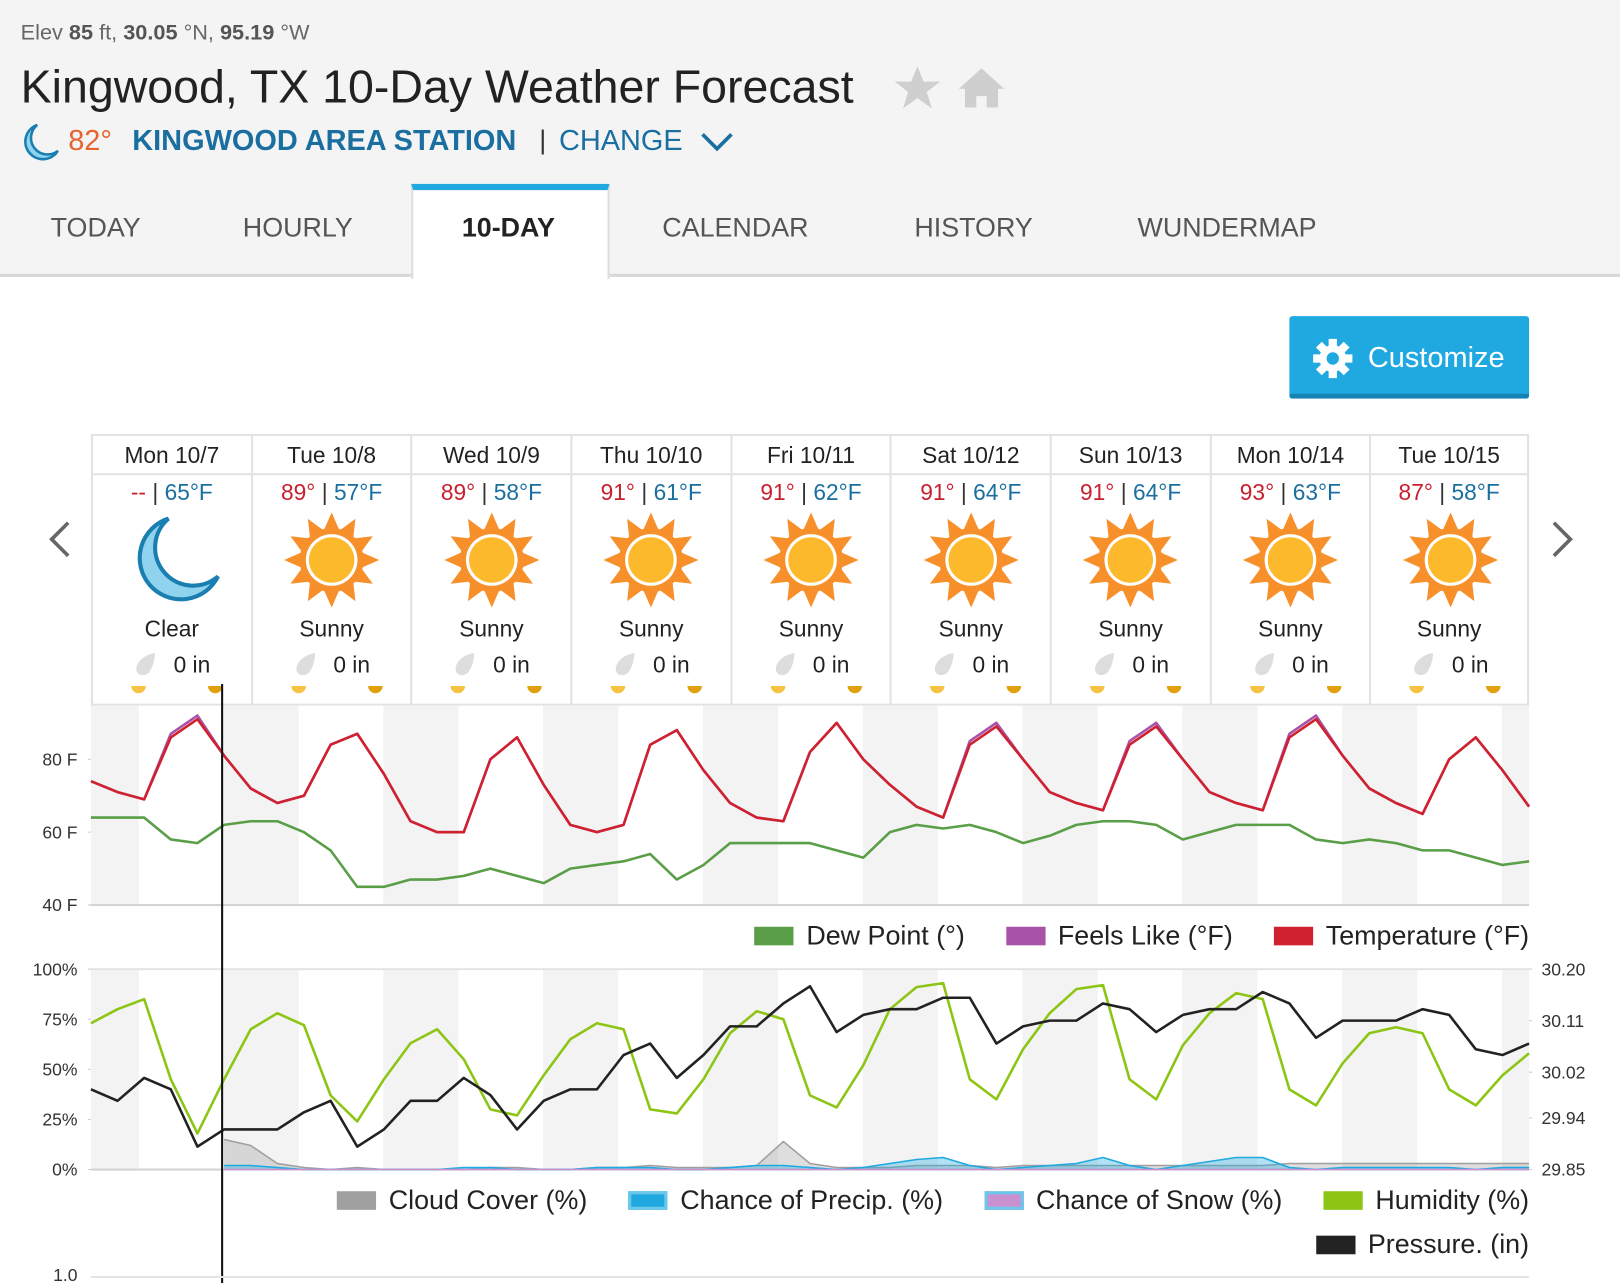 The width and height of the screenshot is (1620, 1283). I want to click on day-date: Sat 10/12, so click(971, 455).